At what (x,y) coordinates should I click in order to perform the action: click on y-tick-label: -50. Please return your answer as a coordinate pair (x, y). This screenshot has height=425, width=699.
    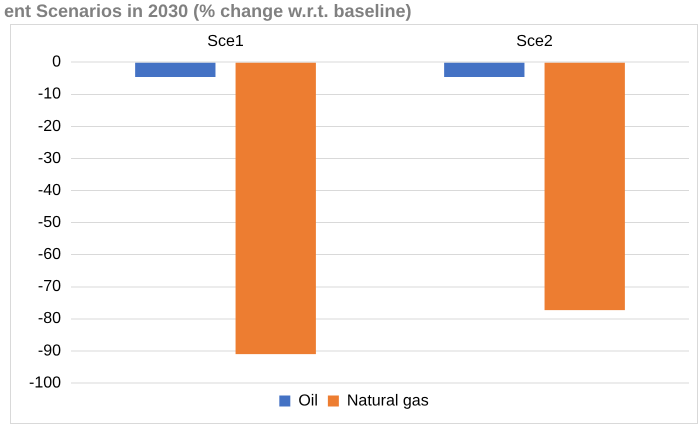
    Looking at the image, I should click on (50, 223).